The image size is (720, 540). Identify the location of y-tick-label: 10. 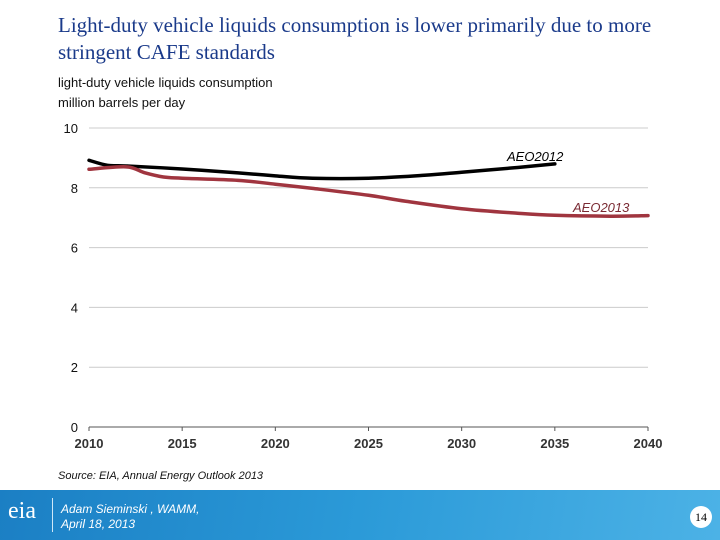
(71, 128).